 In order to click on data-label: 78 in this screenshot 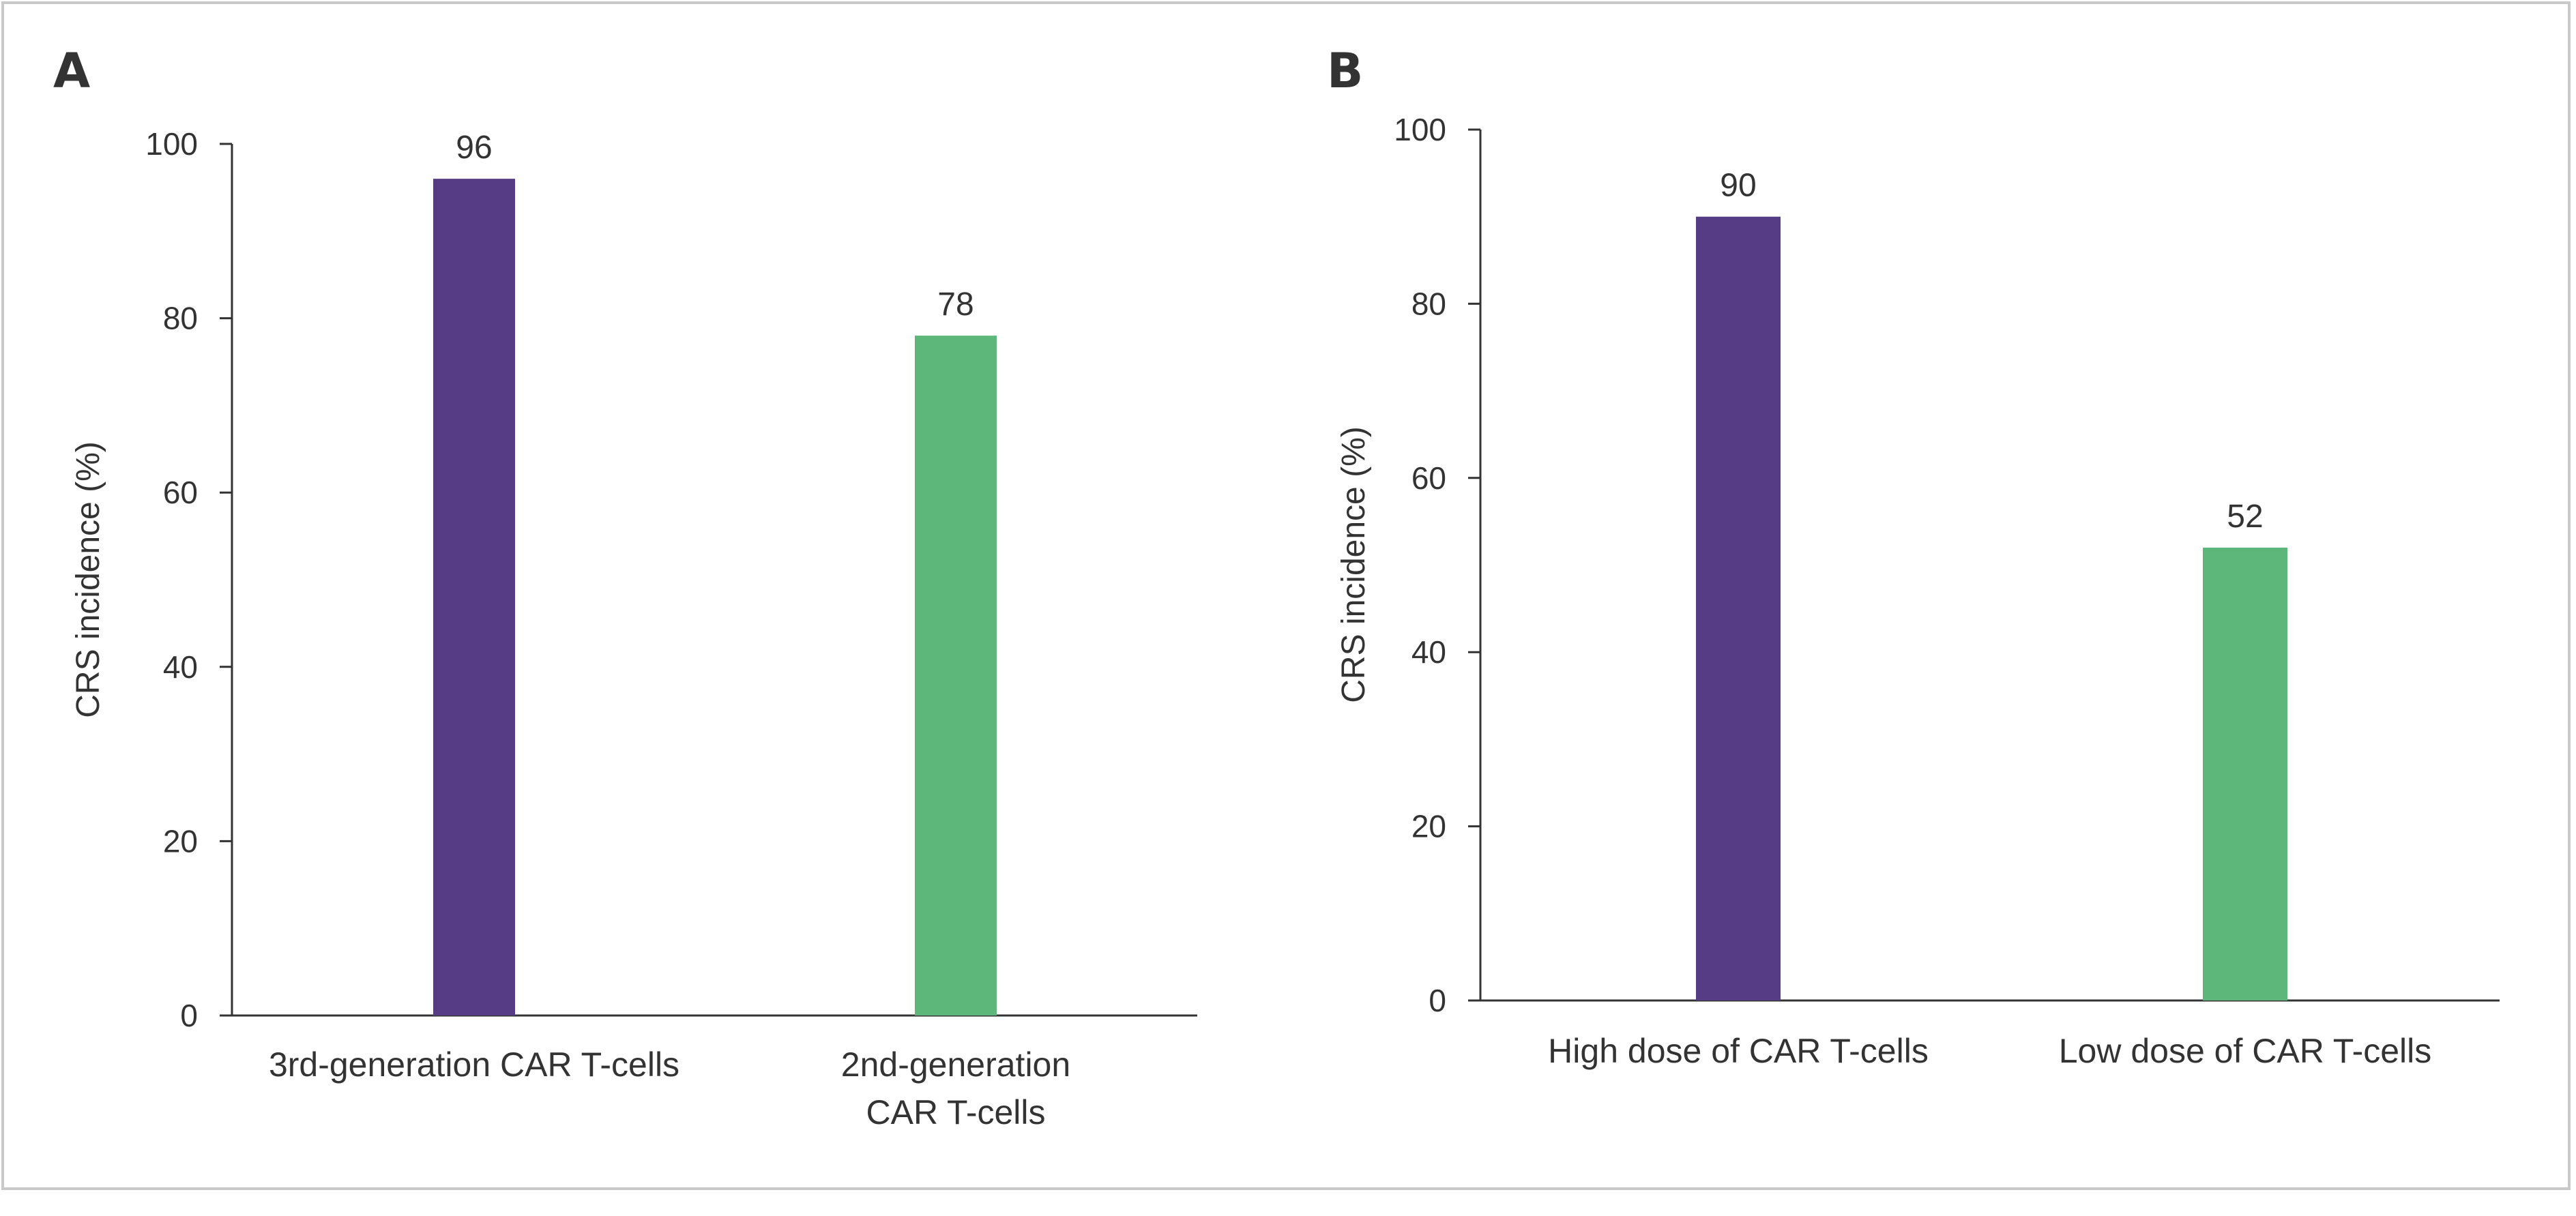, I will do `click(955, 304)`.